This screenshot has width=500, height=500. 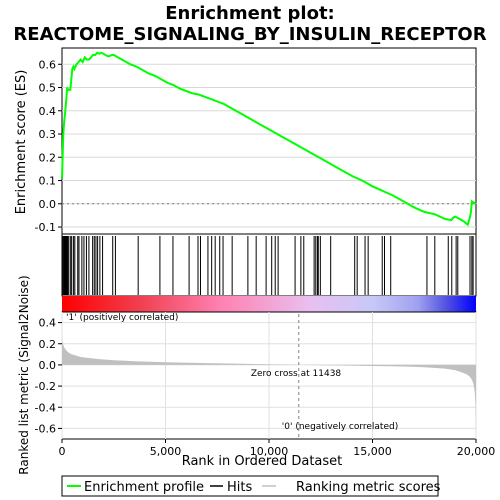 What do you see at coordinates (476, 451) in the screenshot?
I see `x-tick-label: 20,000` at bounding box center [476, 451].